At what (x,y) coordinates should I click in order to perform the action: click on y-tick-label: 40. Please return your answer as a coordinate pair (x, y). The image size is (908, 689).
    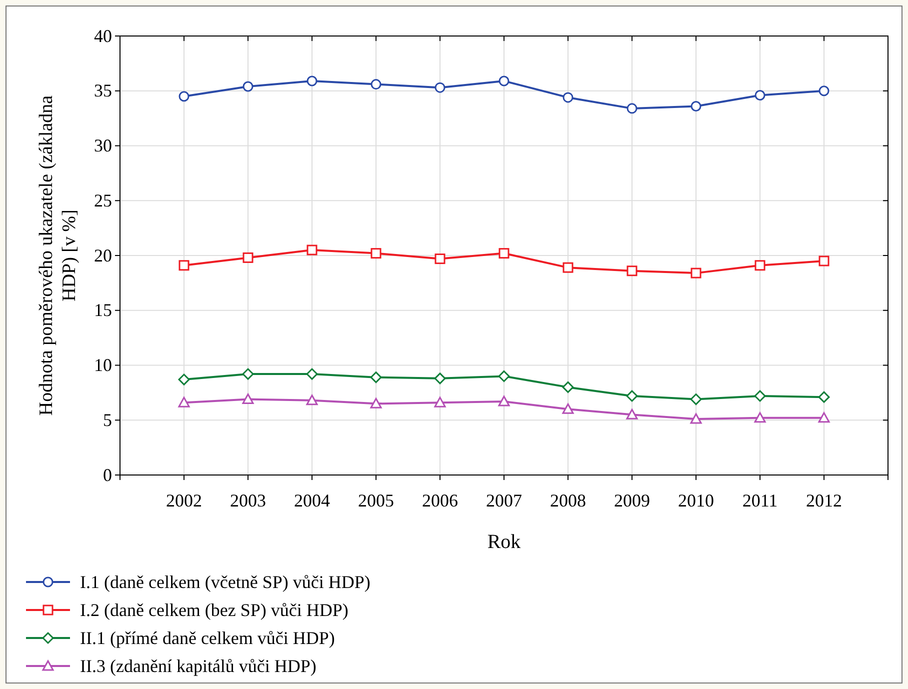
    Looking at the image, I should click on (103, 36).